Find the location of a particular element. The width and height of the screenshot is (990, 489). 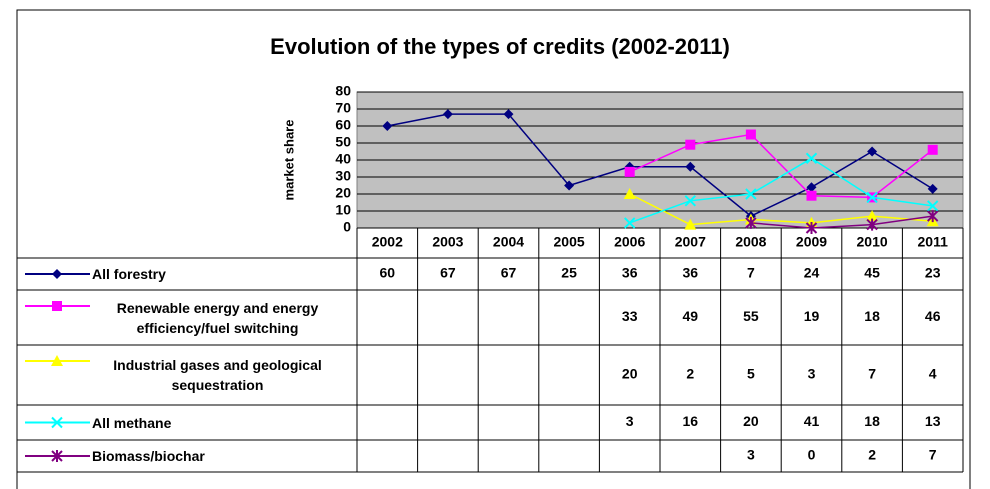

table-value: 16 is located at coordinates (691, 421).